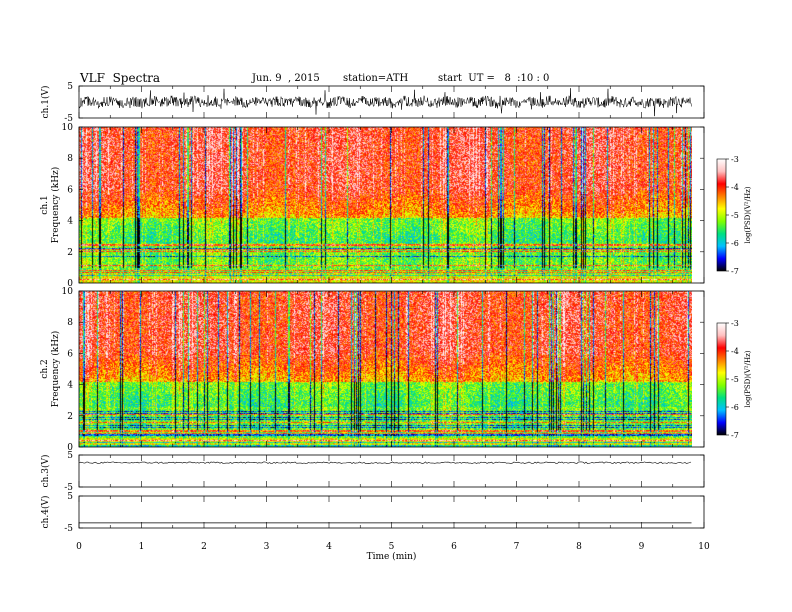  Describe the element at coordinates (642, 547) in the screenshot. I see `x-tick-label: 9` at that location.